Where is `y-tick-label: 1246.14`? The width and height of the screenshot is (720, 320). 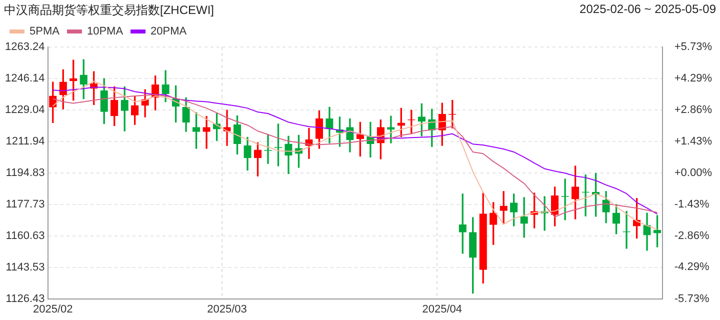
y-tick-label: 1246.14 is located at coordinates (24, 78).